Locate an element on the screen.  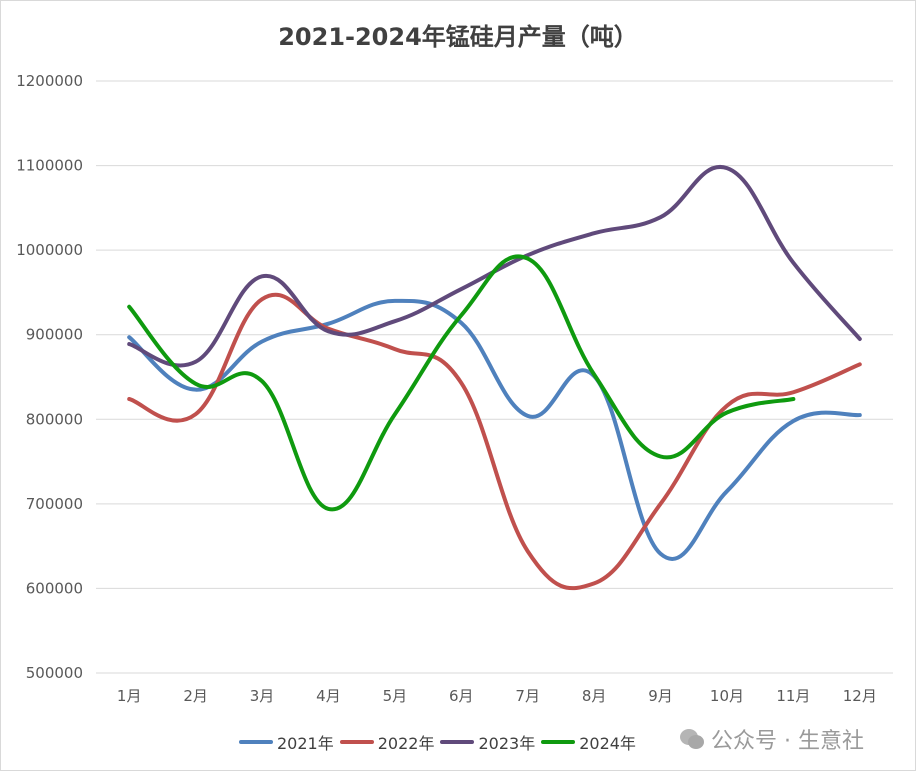
y-tick-label: 1000000 is located at coordinates (49, 250).